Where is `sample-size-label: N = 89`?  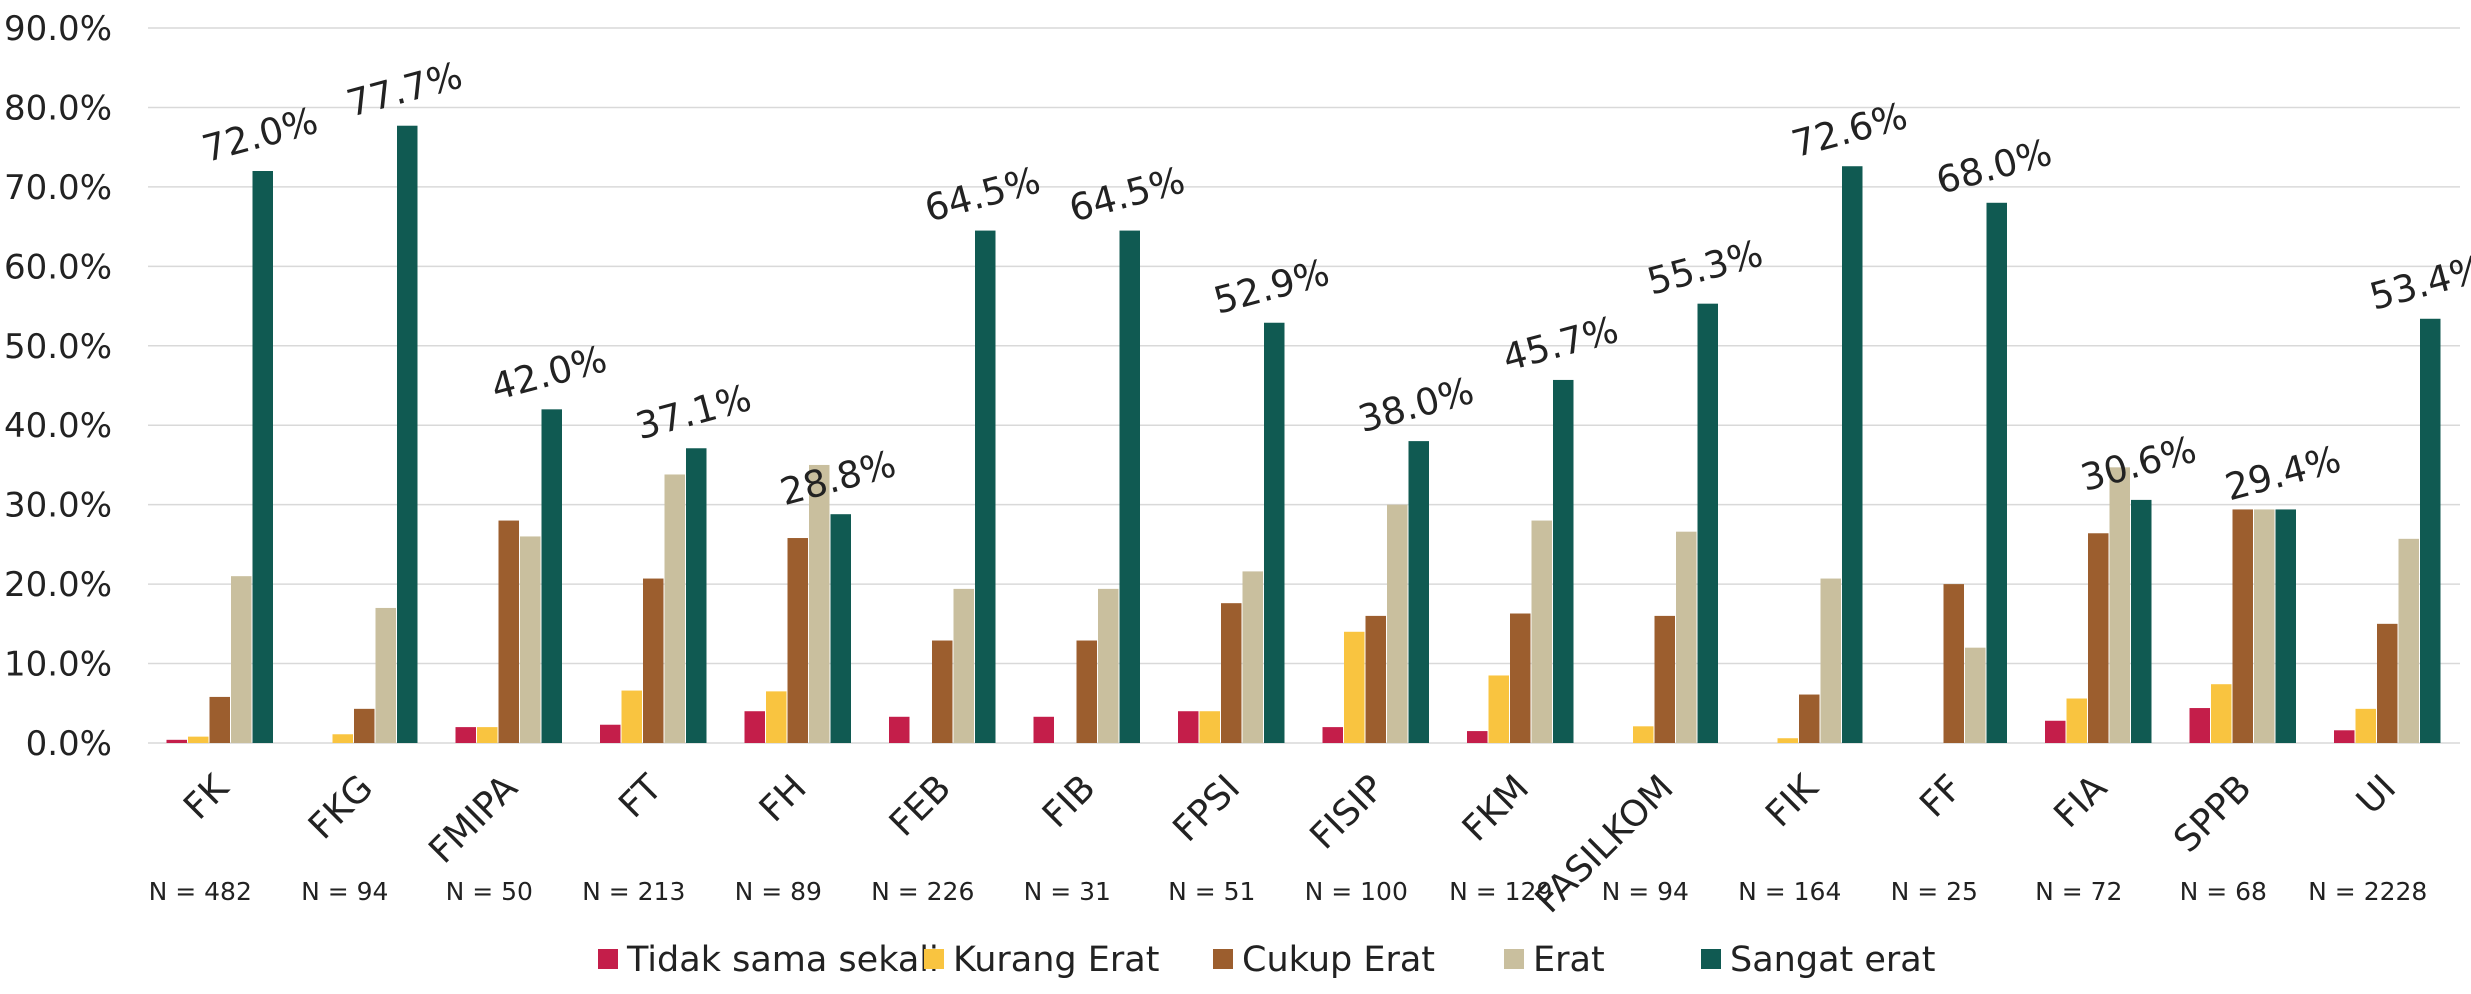
sample-size-label: N = 89 is located at coordinates (778, 891).